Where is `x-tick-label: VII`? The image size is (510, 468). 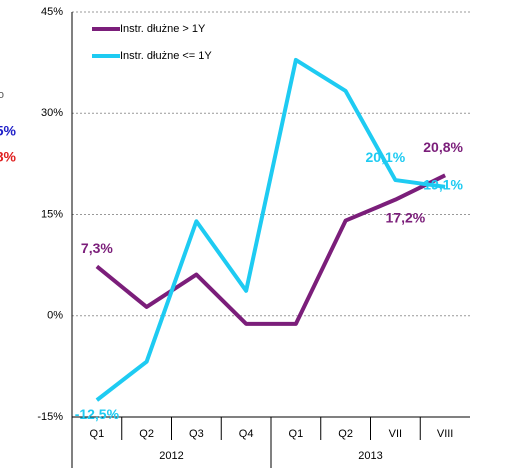
x-tick-label: VII is located at coordinates (395, 434).